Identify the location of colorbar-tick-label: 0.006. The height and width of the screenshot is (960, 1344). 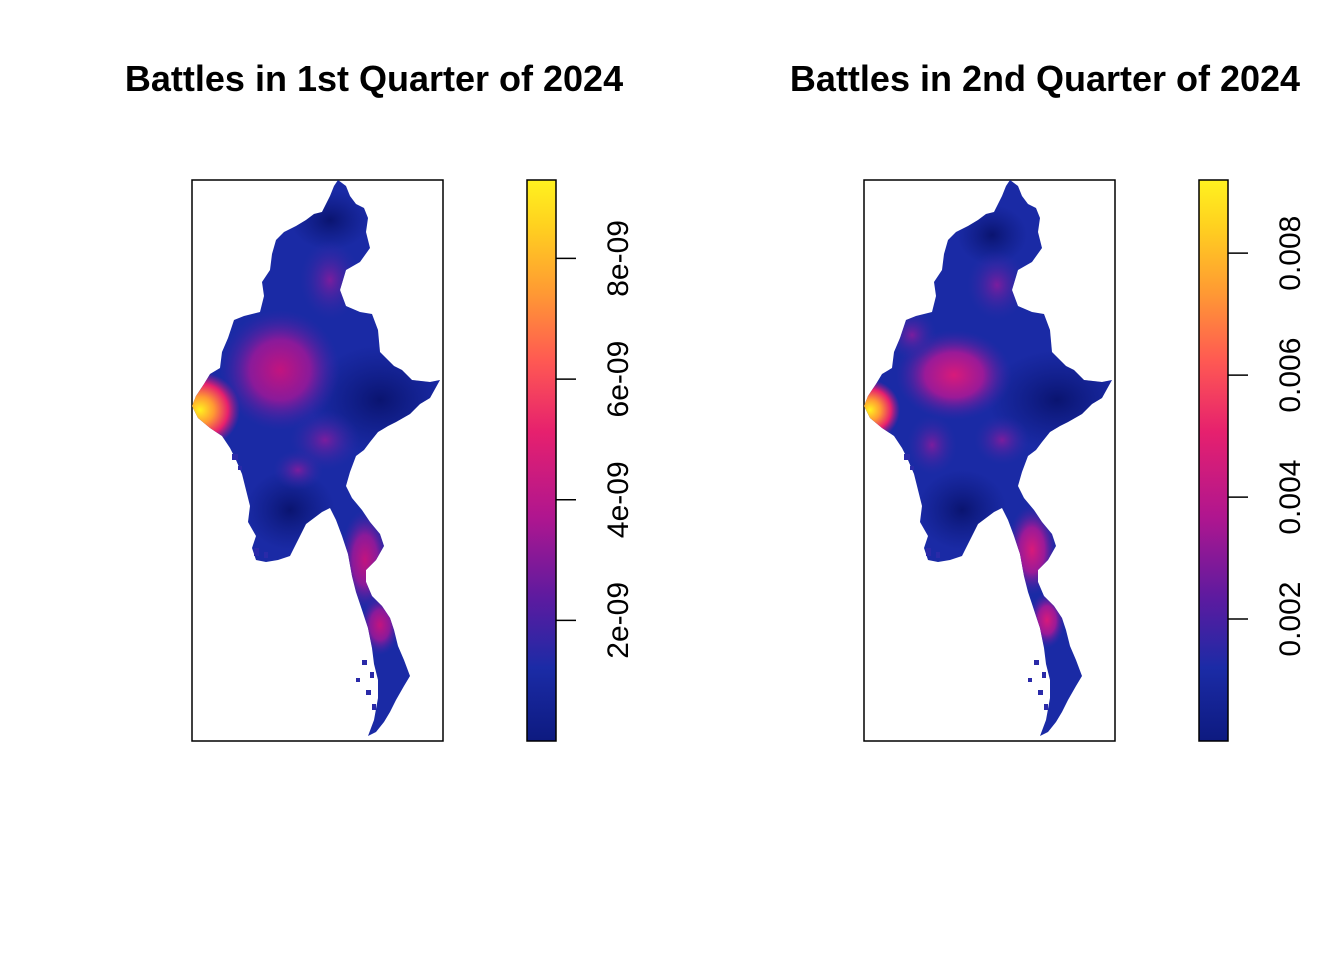
(1290, 375).